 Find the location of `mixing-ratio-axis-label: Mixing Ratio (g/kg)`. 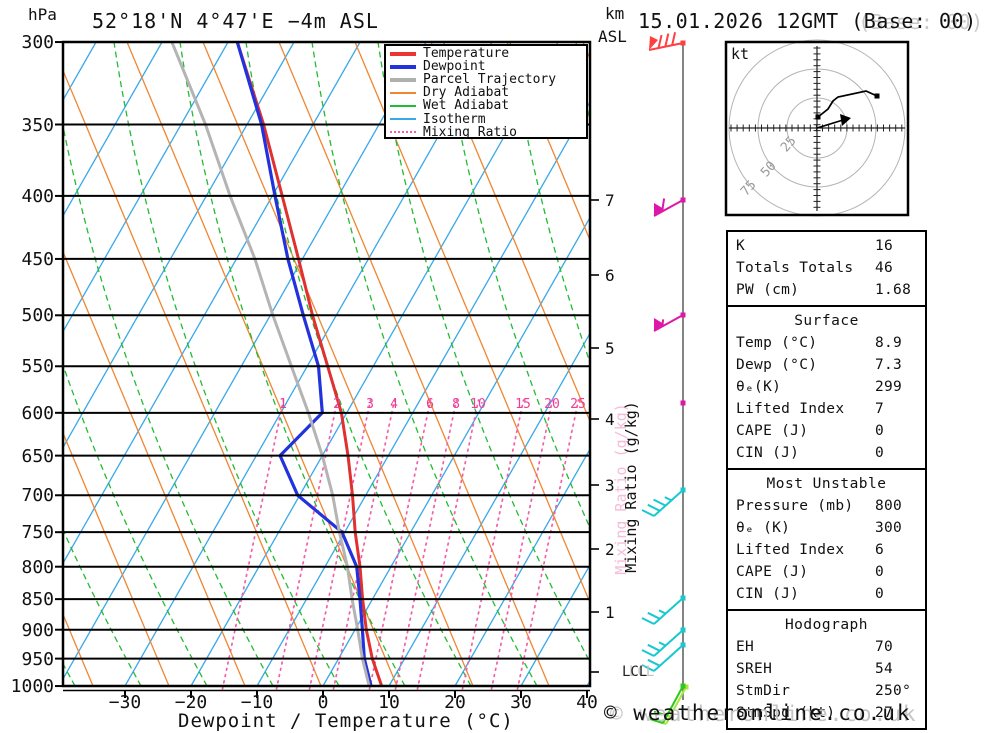

mixing-ratio-axis-label: Mixing Ratio (g/kg) is located at coordinates (631, 487).